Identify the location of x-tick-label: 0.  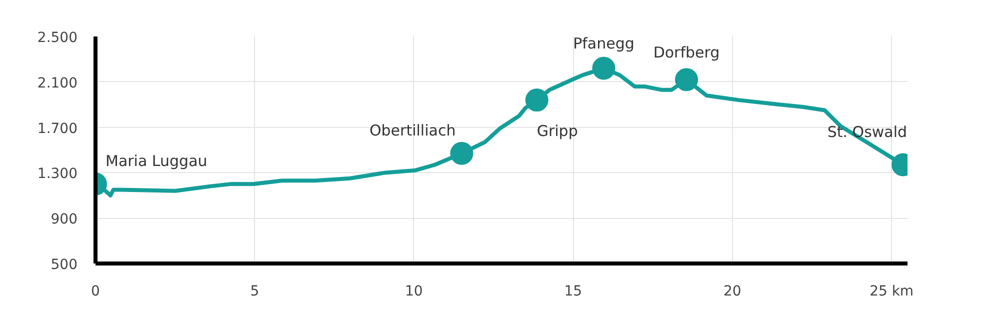
(95, 292).